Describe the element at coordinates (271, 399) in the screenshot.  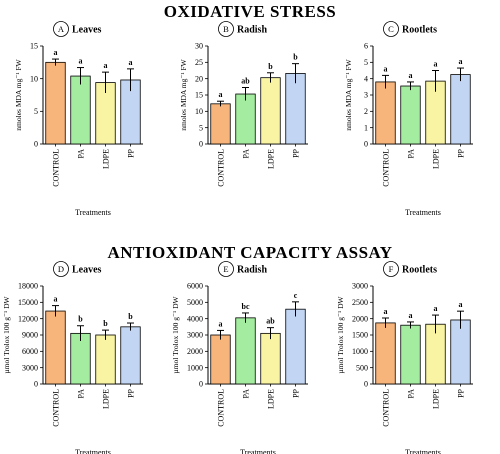
I see `panel-e-x-tick-label: LDPE` at that location.